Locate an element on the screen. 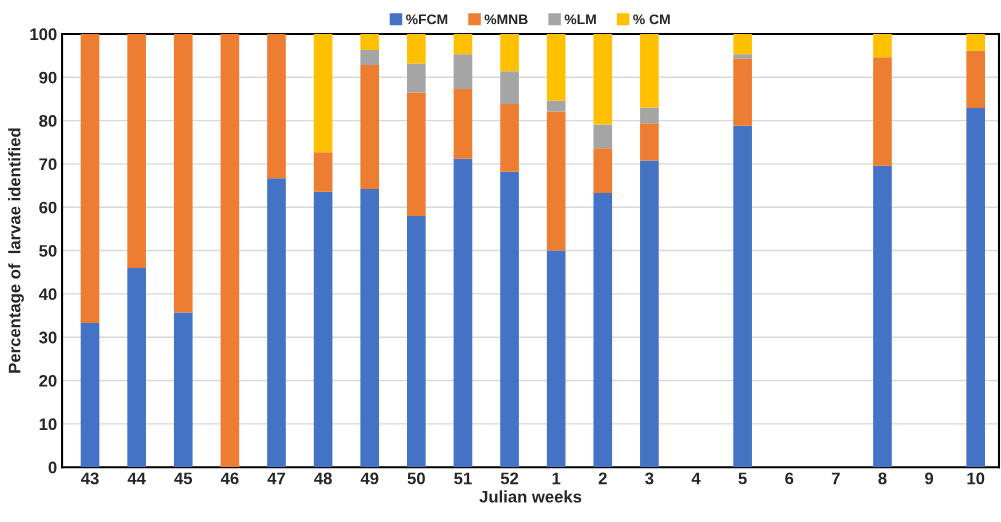 This screenshot has height=522, width=1001. legend-label: %LM is located at coordinates (580, 19).